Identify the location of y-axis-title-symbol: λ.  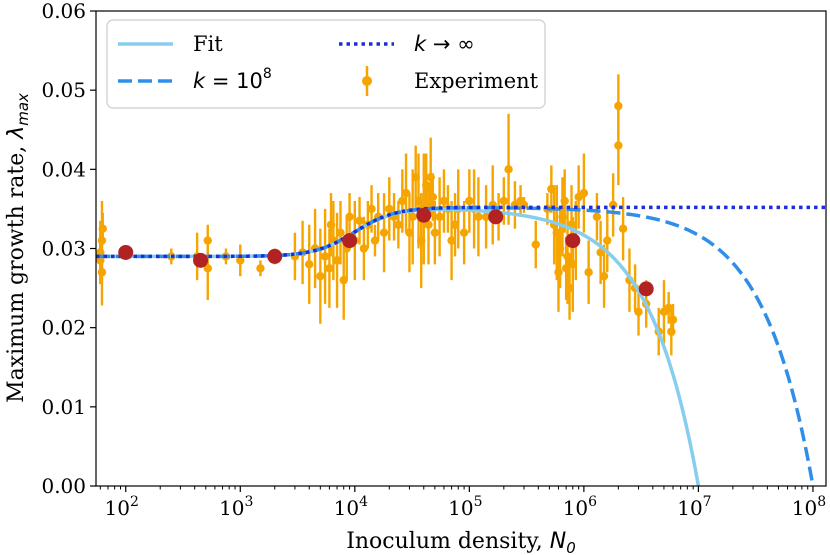
(16, 133).